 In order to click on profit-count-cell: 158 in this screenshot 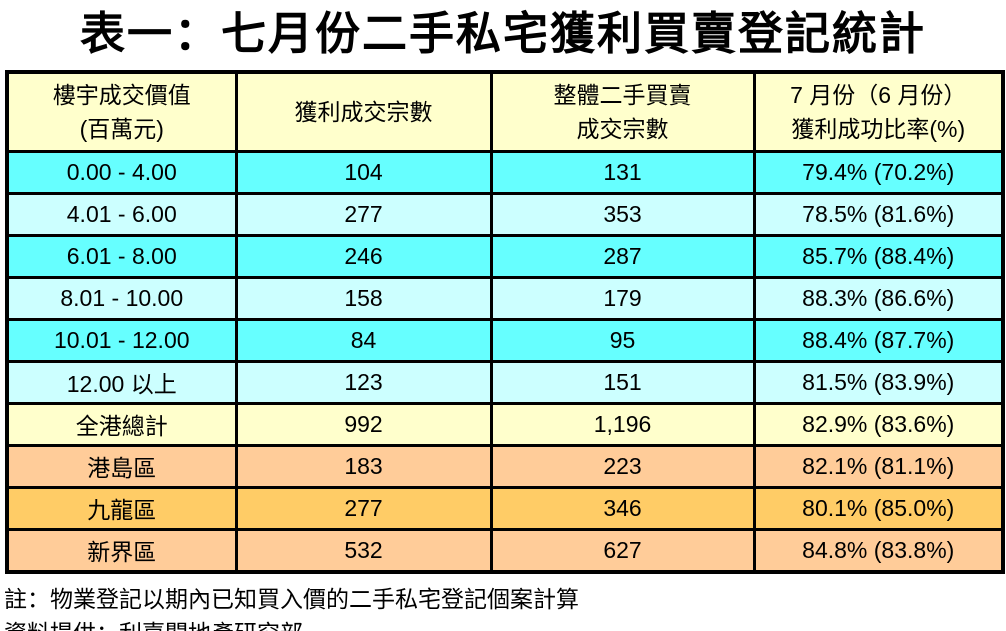, I will do `click(363, 298)`.